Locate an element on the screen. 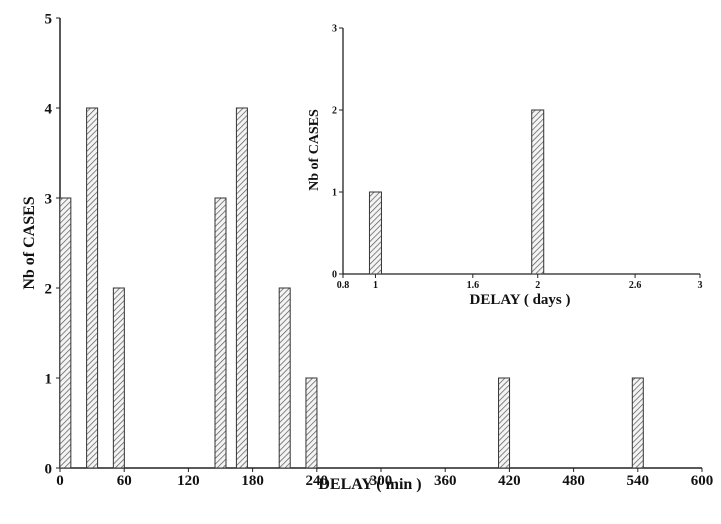 The width and height of the screenshot is (721, 524). main-y-tick-label: 1 is located at coordinates (49, 379).